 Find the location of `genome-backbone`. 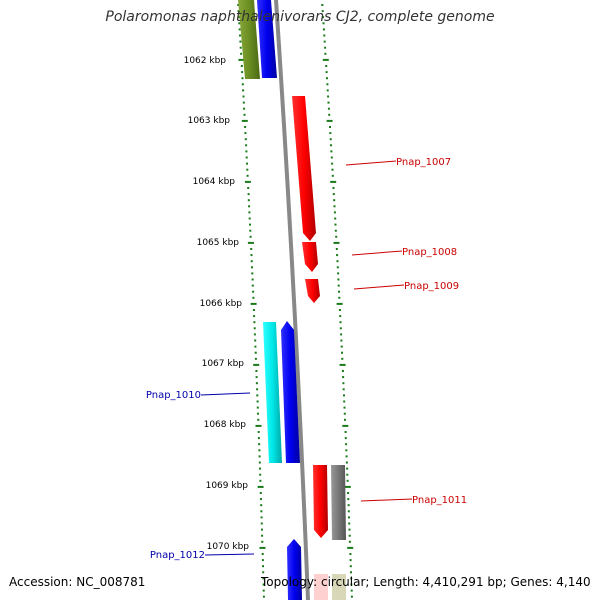

genome-backbone is located at coordinates (292, 300).